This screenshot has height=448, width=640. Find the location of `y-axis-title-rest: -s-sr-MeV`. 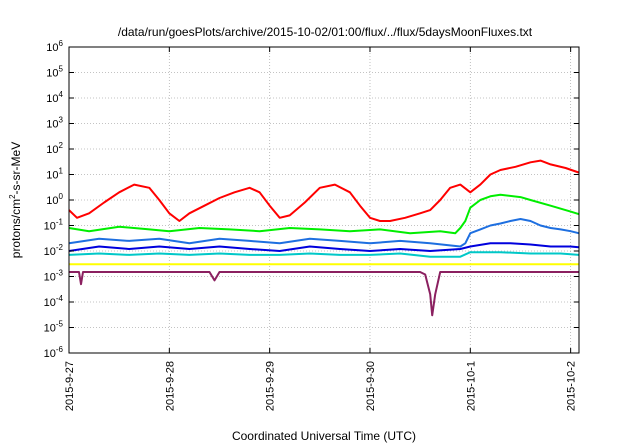

y-axis-title-rest: -s-sr-MeV is located at coordinates (16, 168).